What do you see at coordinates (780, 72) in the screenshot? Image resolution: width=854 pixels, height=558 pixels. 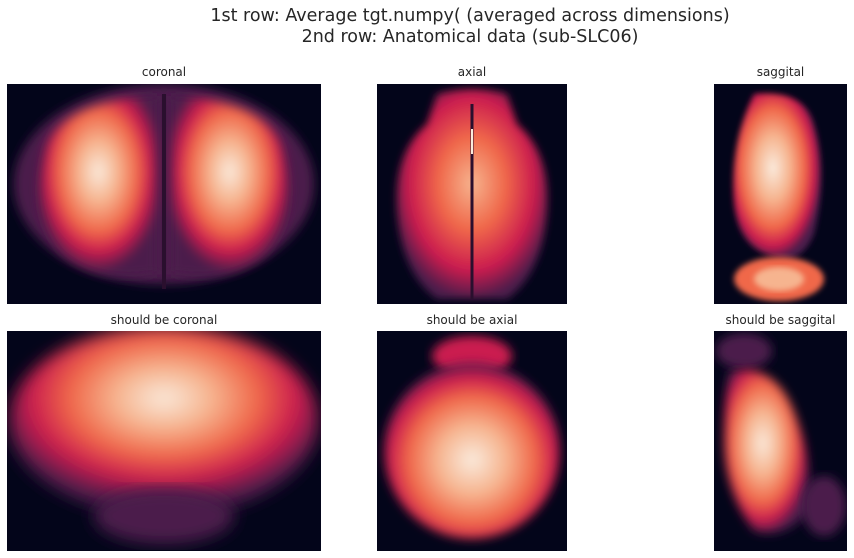 I see `panel-title: saggital` at bounding box center [780, 72].